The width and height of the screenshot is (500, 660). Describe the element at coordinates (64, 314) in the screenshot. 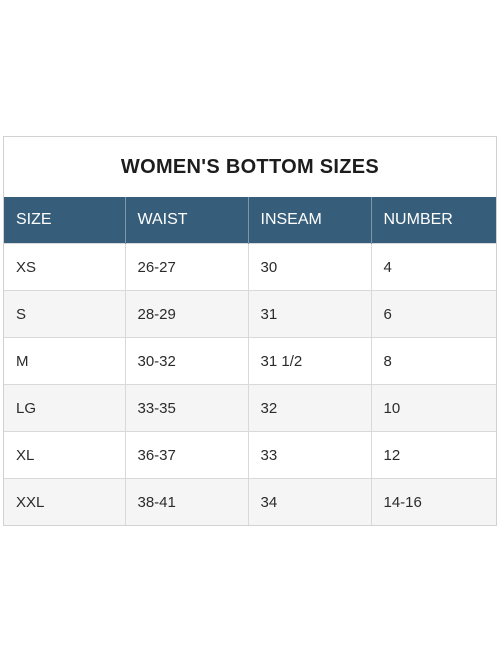

I see `cell-size: S` at that location.